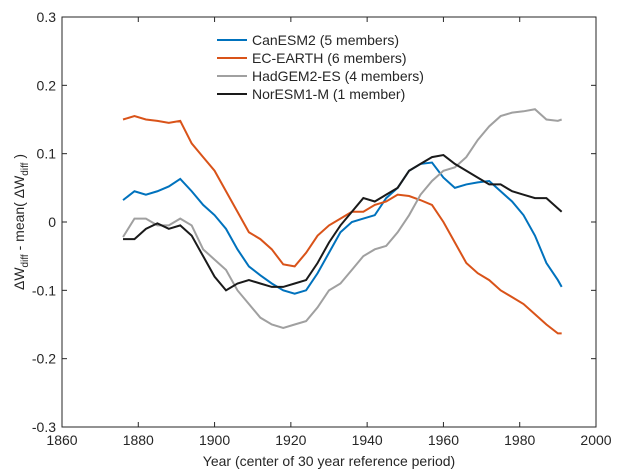 Image resolution: width=617 pixels, height=472 pixels. I want to click on x-tick-label: 1980, so click(519, 440).